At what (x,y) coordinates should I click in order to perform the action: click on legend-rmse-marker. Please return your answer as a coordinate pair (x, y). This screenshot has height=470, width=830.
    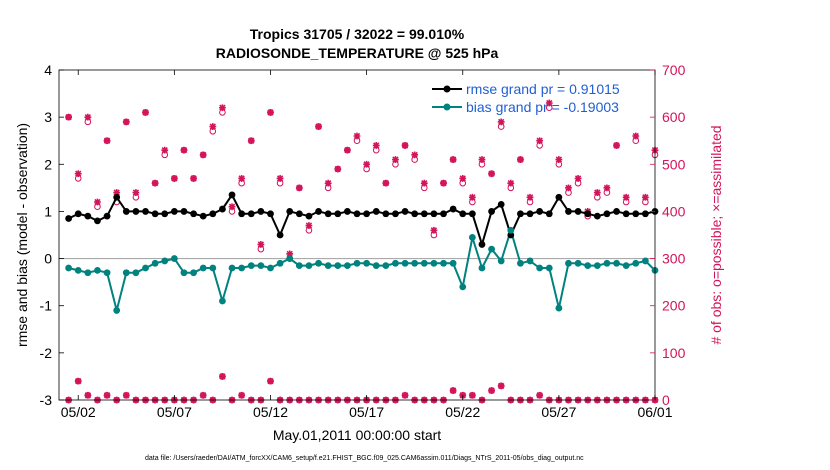
    Looking at the image, I should click on (447, 89).